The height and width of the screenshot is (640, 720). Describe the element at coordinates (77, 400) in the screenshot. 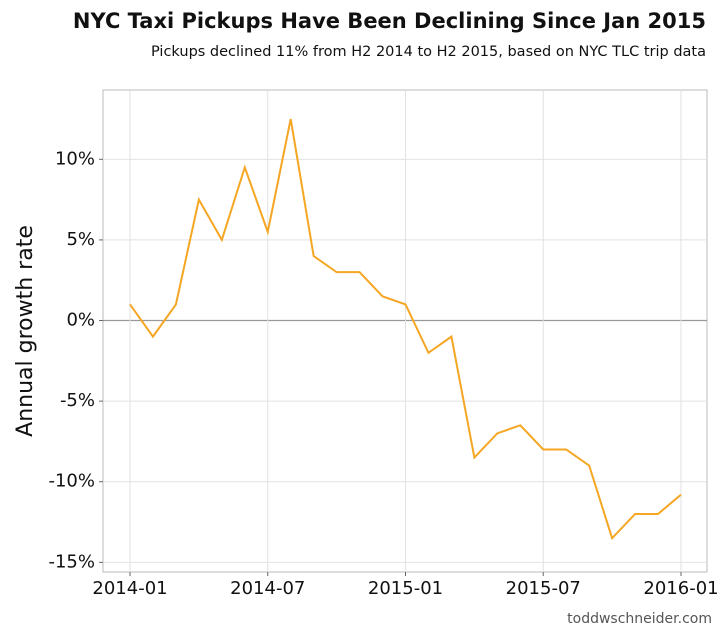

I see `y-tick-label: -5%` at that location.